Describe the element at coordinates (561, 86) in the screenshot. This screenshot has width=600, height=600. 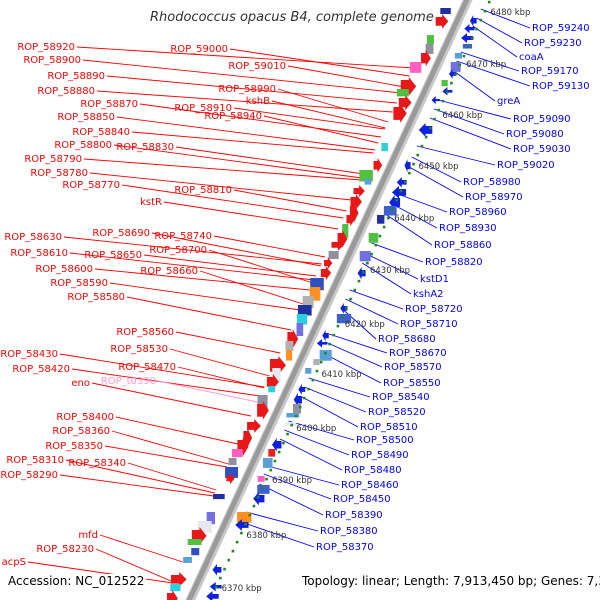
I see `gene-label-right: ROP_59130` at that location.